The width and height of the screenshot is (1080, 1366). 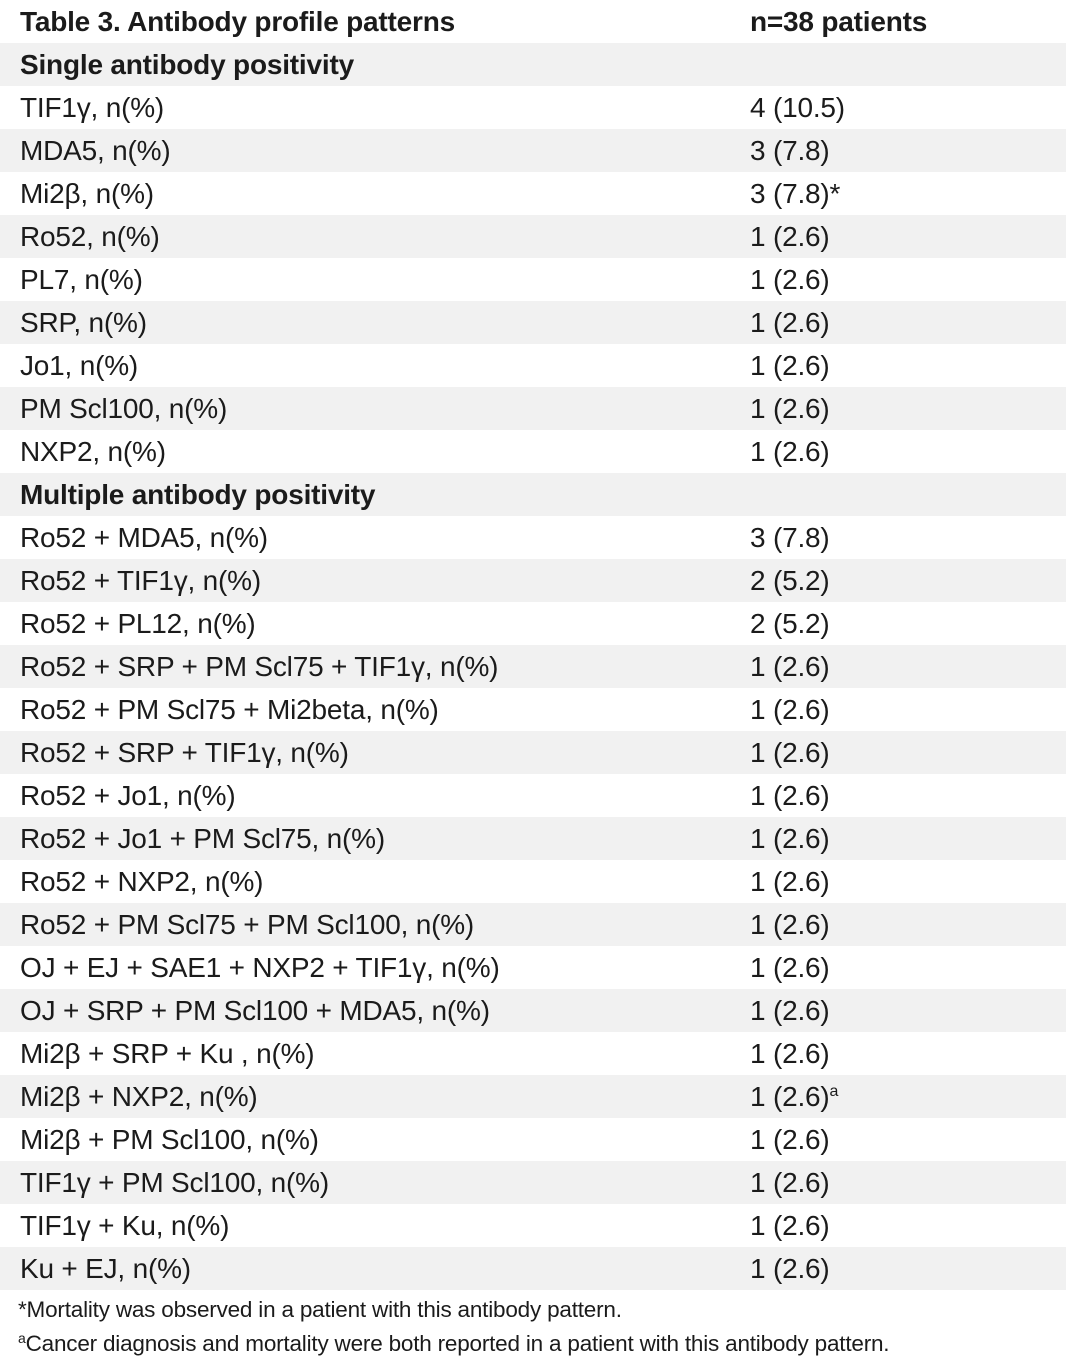 I want to click on table-row: Ro52 + PL12, n(%) 2 (5.2), so click(x=533, y=623).